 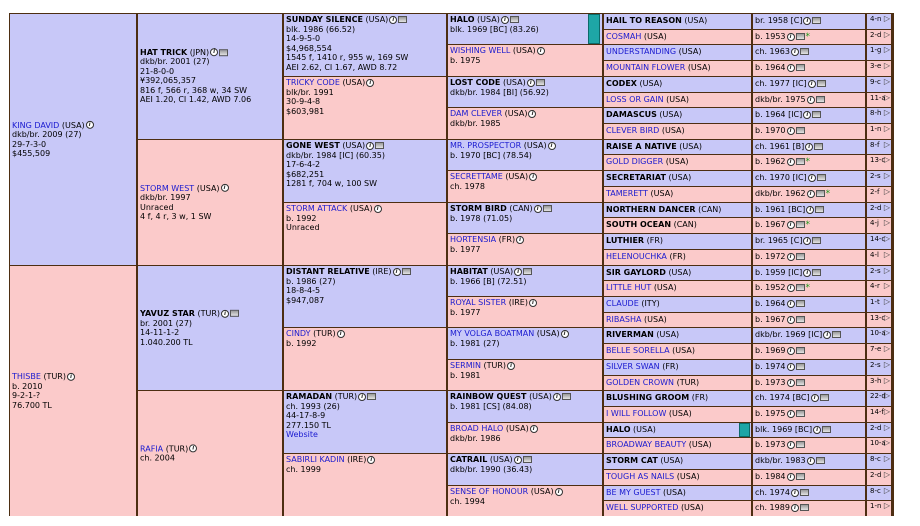 What do you see at coordinates (315, 459) in the screenshot?
I see `horse-name-link: SABIRLI KADIN` at bounding box center [315, 459].